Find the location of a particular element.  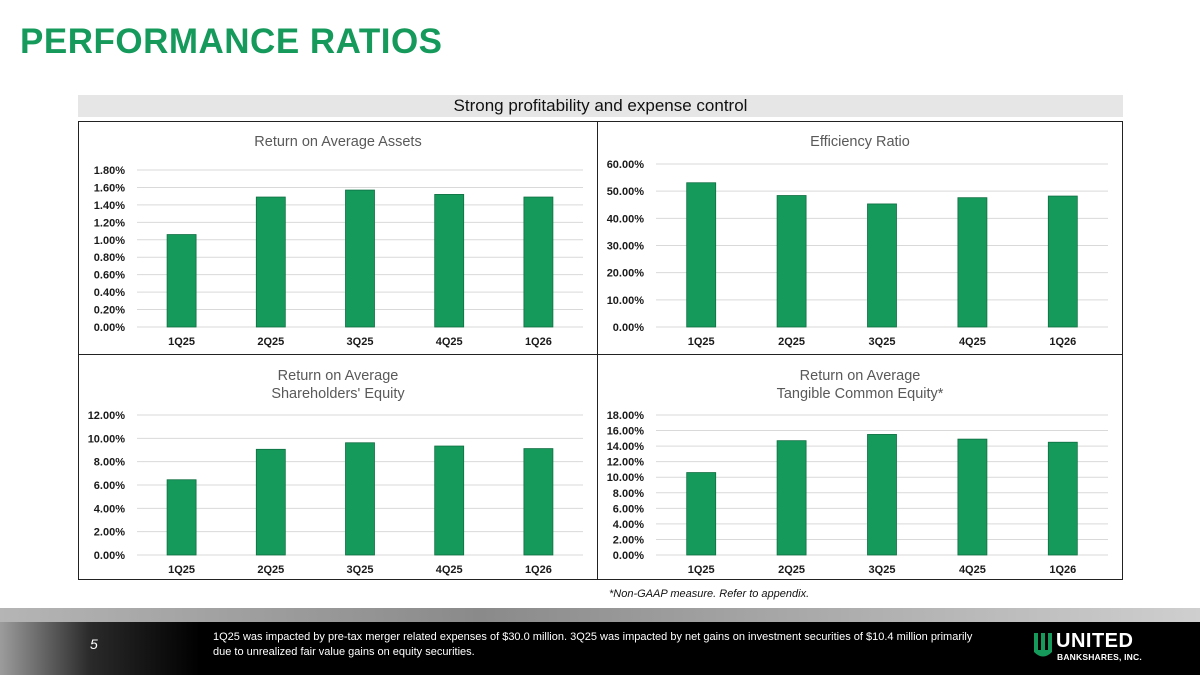

y-tick-label: 1.00% is located at coordinates (109, 241).